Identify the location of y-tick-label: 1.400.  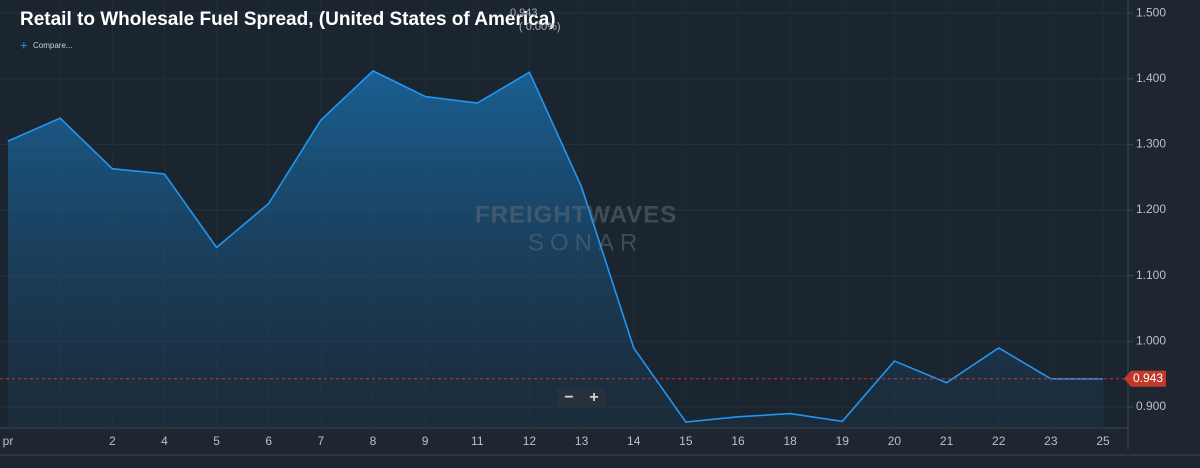
(1151, 78).